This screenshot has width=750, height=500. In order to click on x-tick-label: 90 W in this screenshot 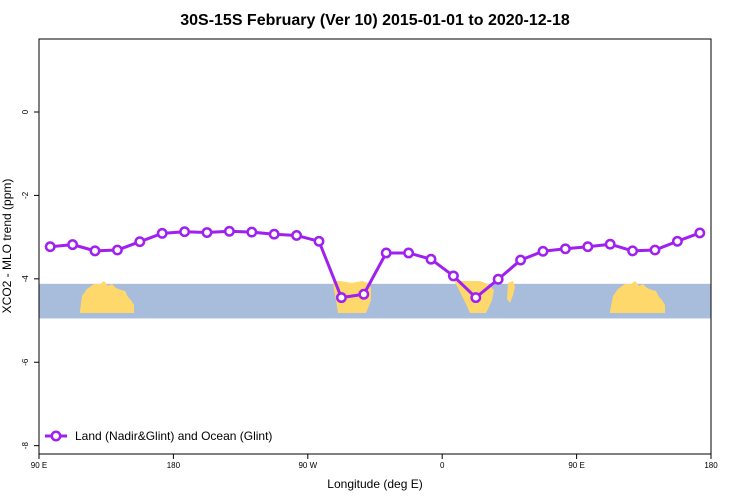, I will do `click(307, 465)`.